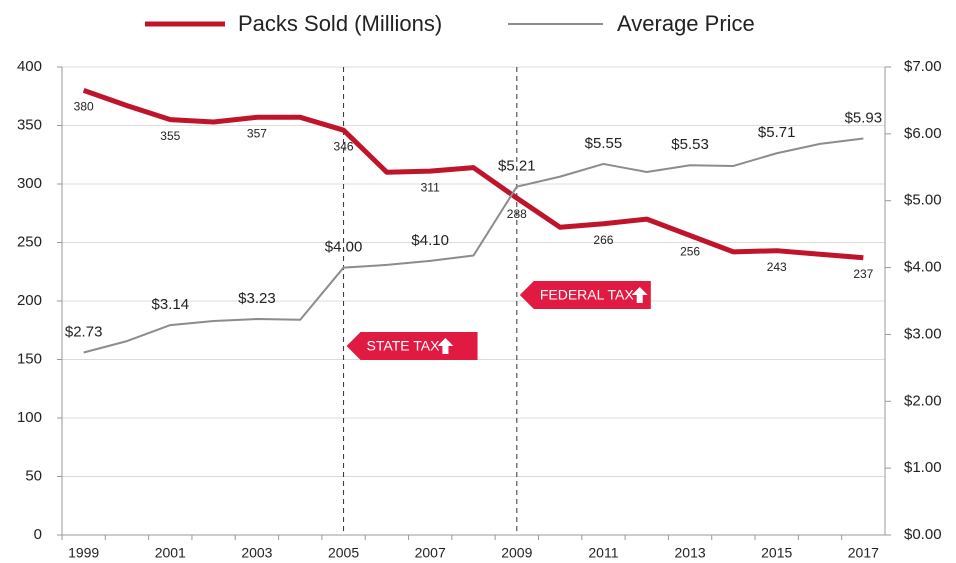 The height and width of the screenshot is (563, 956). What do you see at coordinates (603, 553) in the screenshot?
I see `x-tick-label: 2011` at bounding box center [603, 553].